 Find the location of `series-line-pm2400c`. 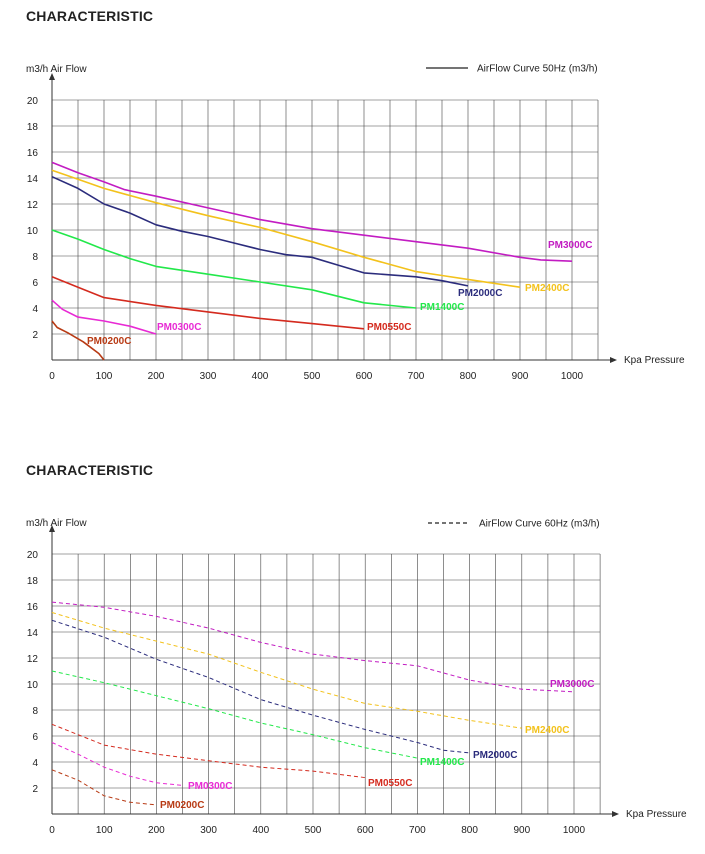

series-line-pm2400c is located at coordinates (286, 228).